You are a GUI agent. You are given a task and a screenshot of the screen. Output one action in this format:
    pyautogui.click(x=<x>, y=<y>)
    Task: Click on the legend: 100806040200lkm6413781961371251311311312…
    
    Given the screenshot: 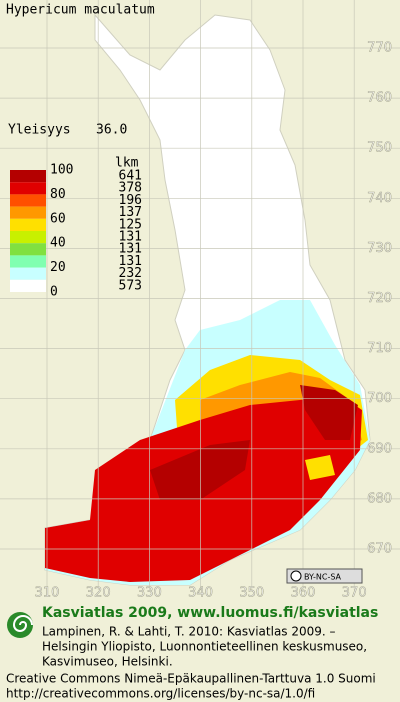 What is the action you would take?
    pyautogui.click(x=76, y=228)
    